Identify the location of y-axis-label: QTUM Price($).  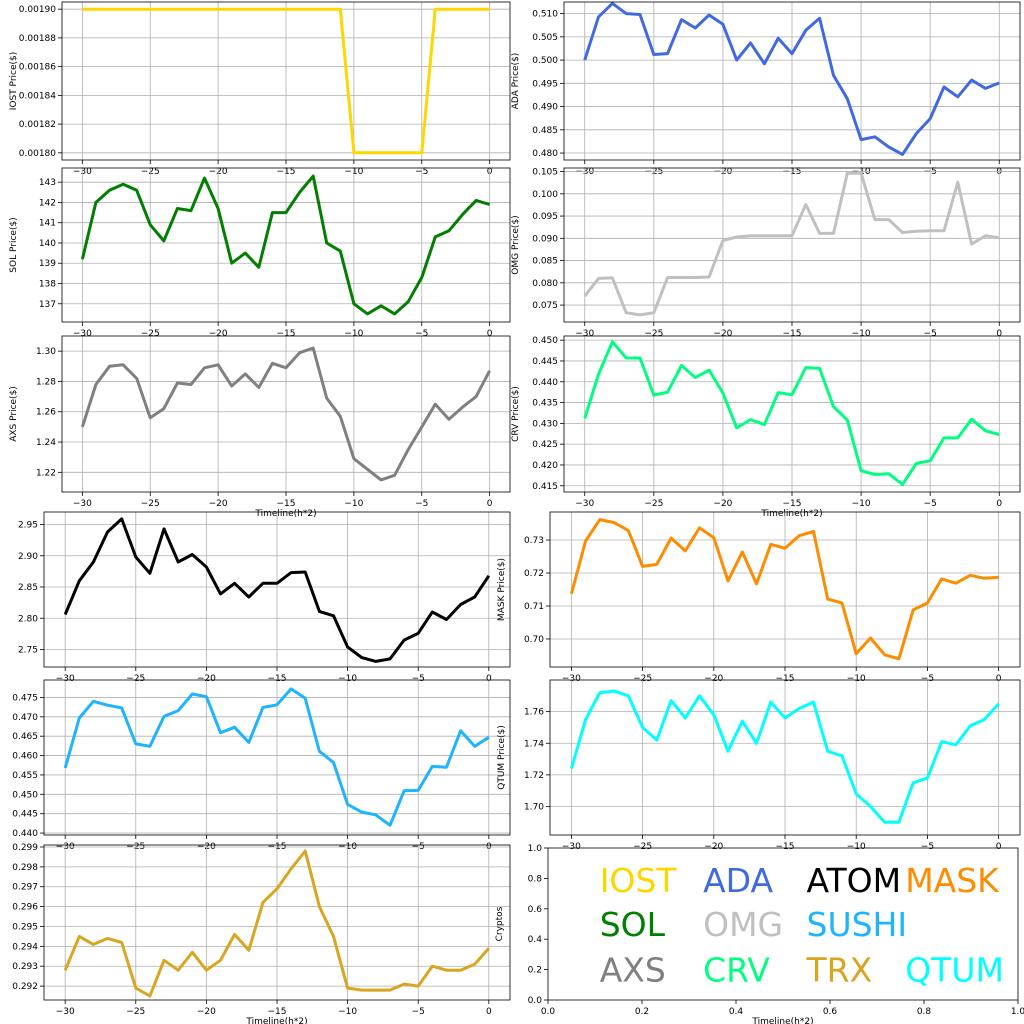
(502, 757).